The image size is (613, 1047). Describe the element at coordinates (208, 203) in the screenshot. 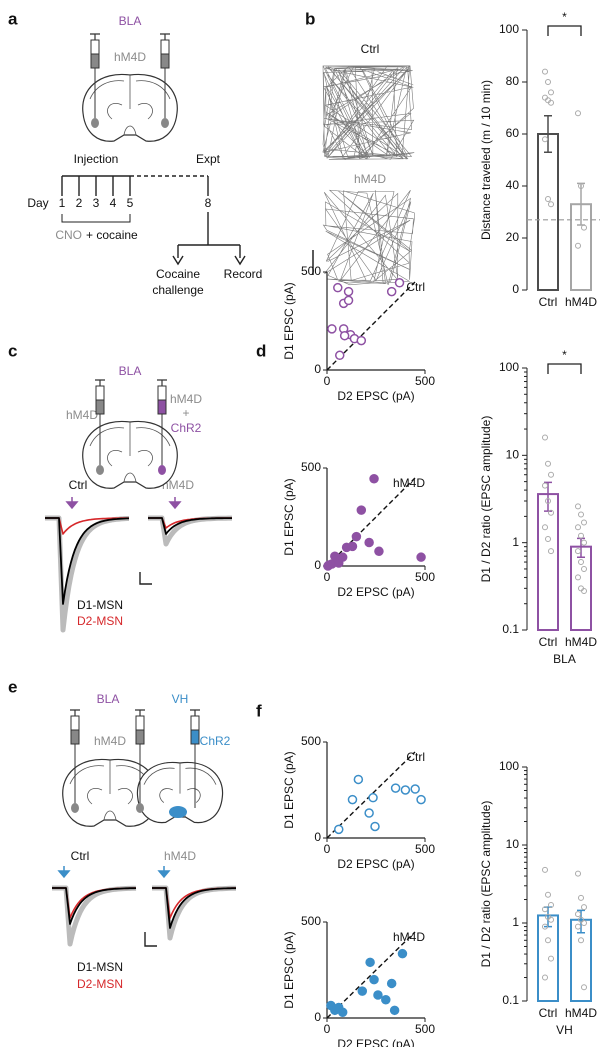

I see `day-number: 8` at that location.